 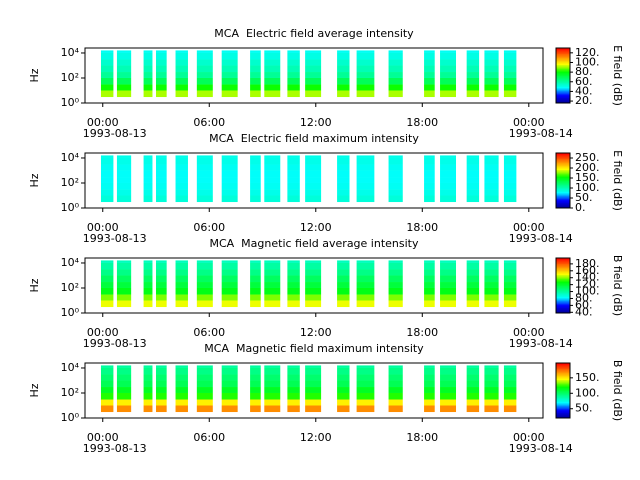 What do you see at coordinates (587, 177) in the screenshot?
I see `colorbar-tick-label: 150.` at bounding box center [587, 177].